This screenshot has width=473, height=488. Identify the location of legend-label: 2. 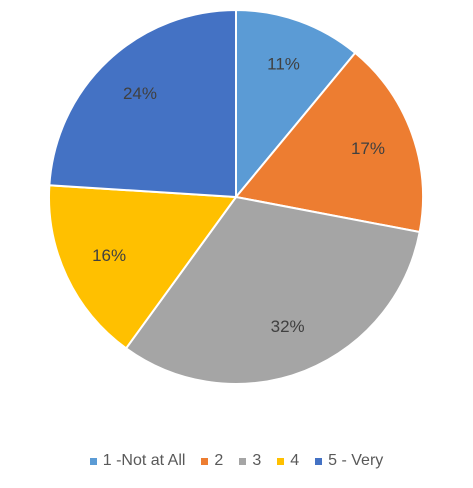
(219, 460).